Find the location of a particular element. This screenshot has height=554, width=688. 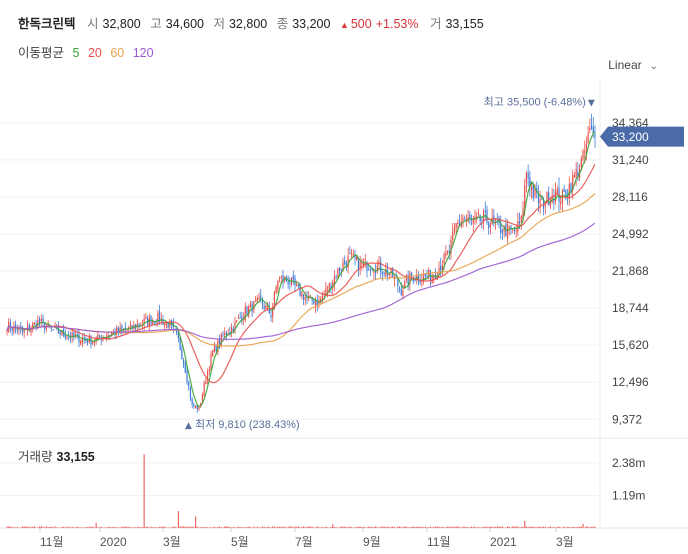

time-tick-label: 11월 is located at coordinates (52, 542).